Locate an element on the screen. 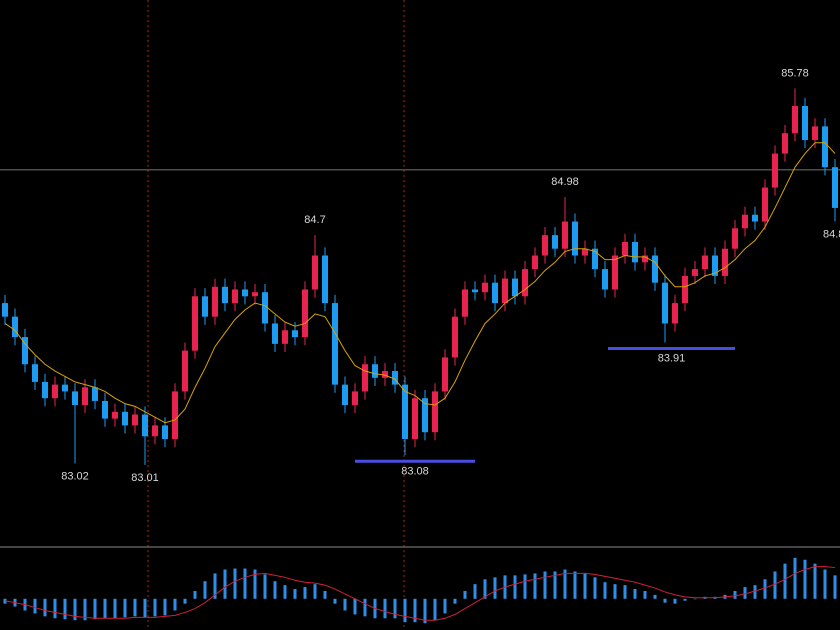  high-label: 85.78 is located at coordinates (795, 73).